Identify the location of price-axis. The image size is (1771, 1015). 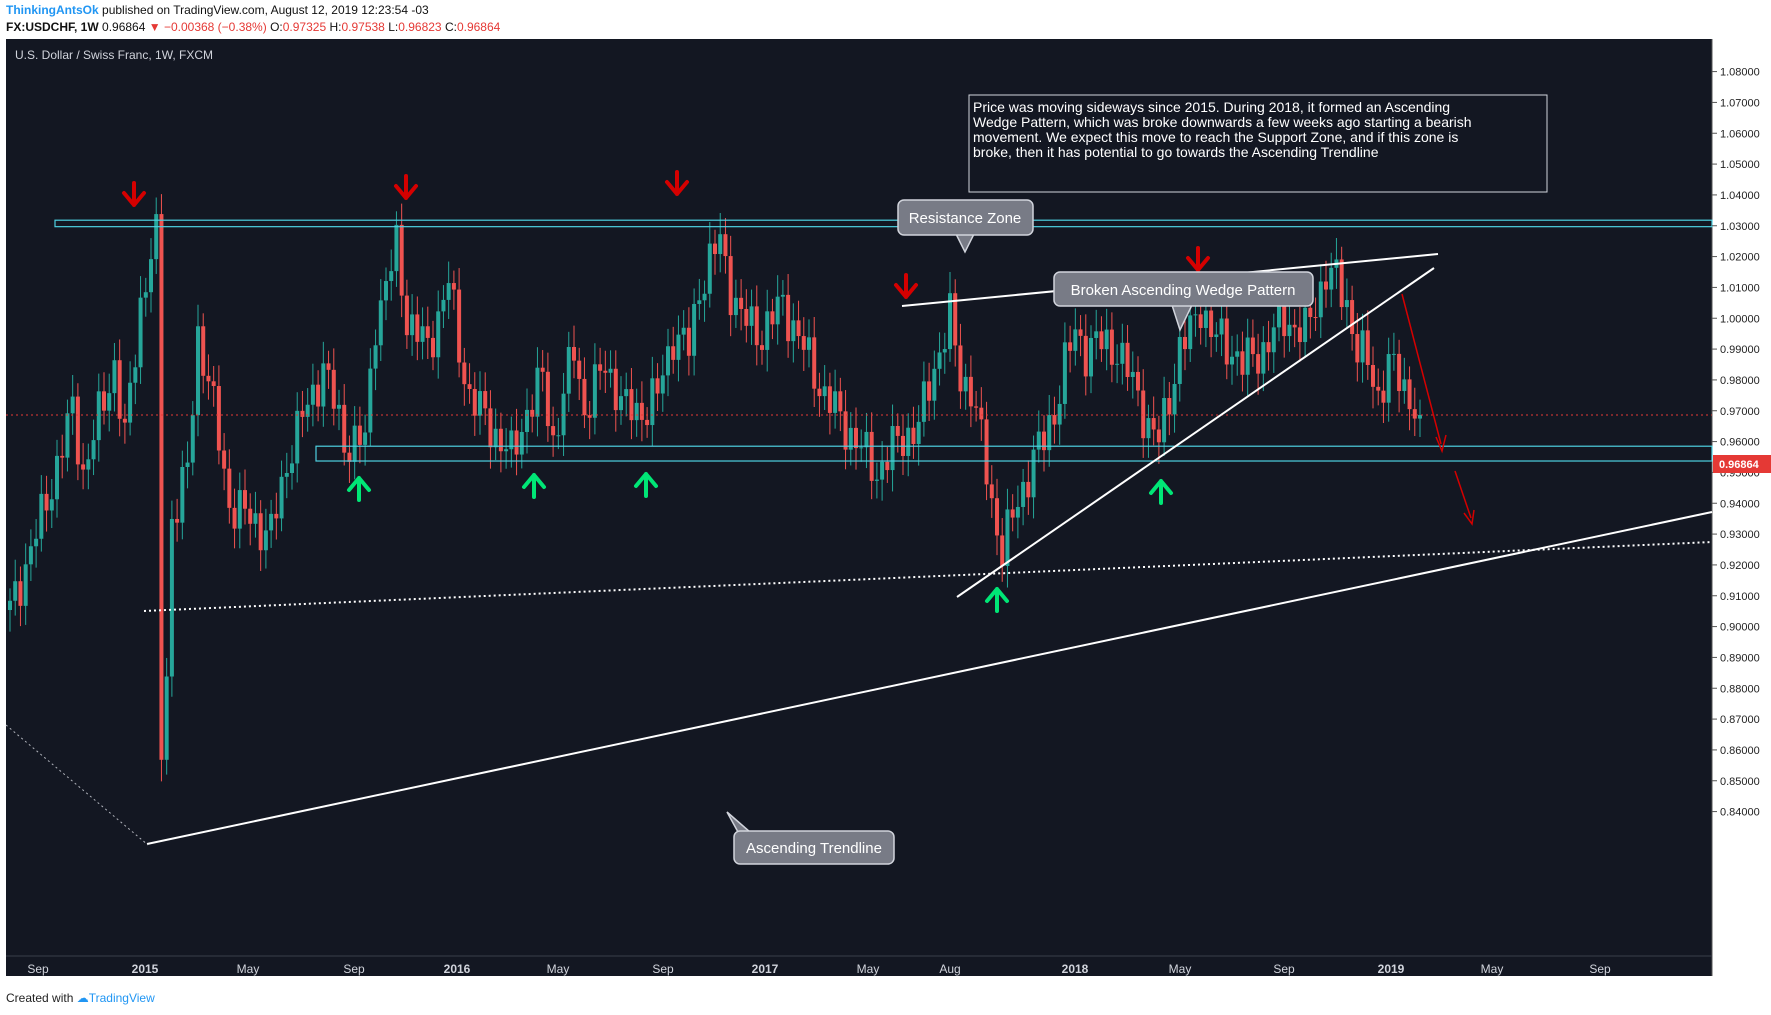
(1741, 507).